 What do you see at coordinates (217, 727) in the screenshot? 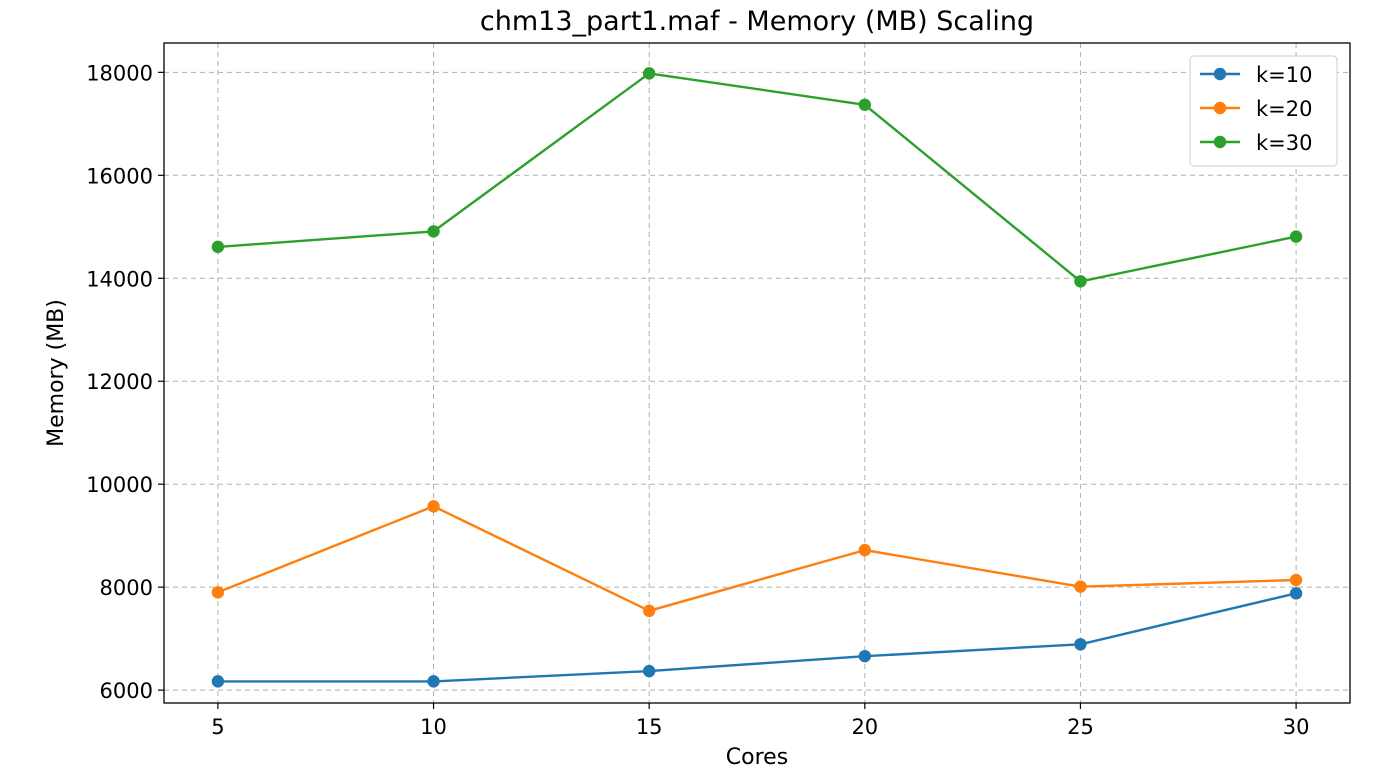
I see `x-tick-label: 5` at bounding box center [217, 727].